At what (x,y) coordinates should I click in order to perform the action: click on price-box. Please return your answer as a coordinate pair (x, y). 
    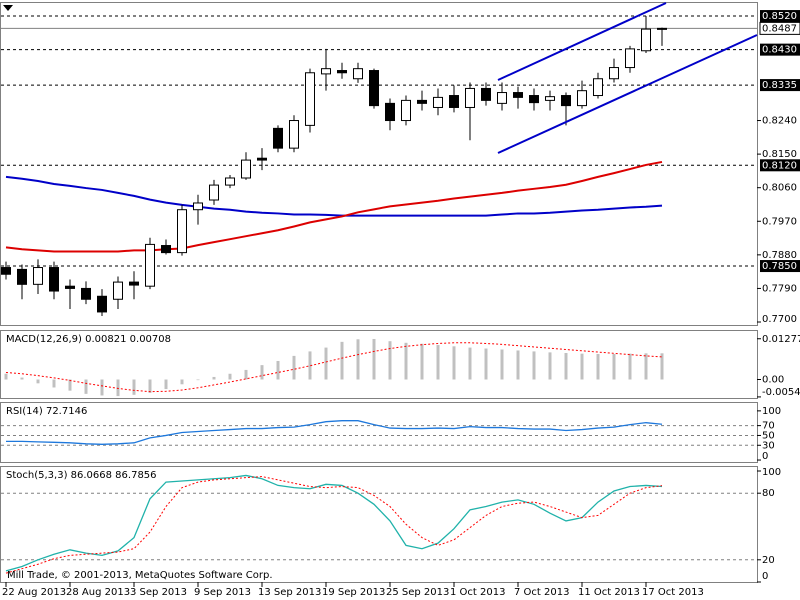
    Looking at the image, I should click on (779, 28).